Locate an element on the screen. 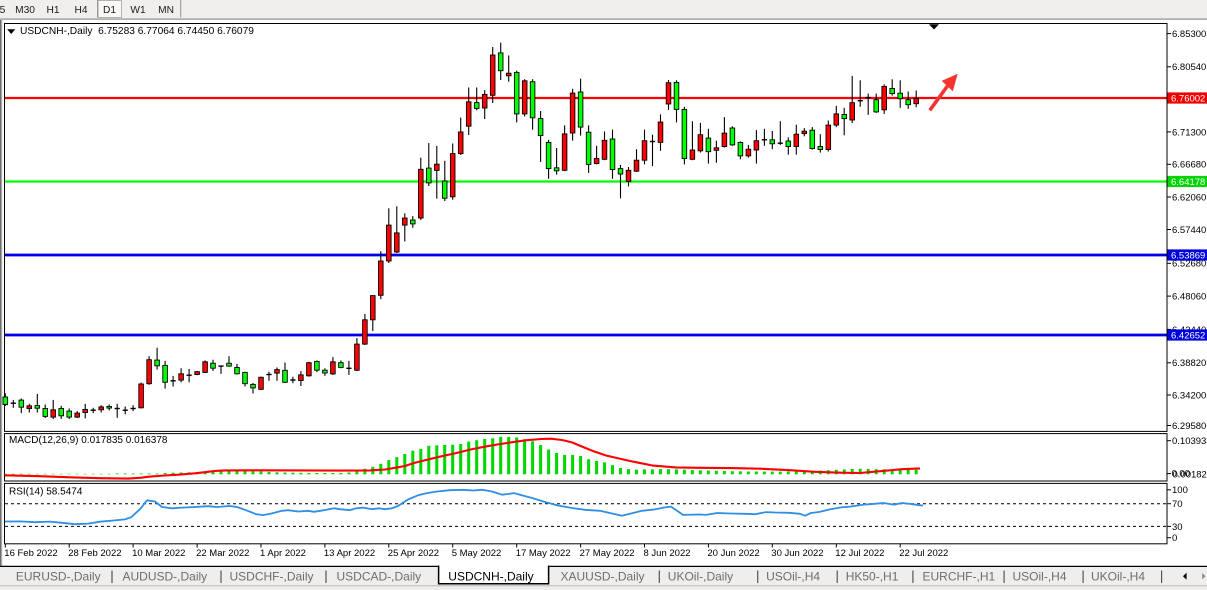 The height and width of the screenshot is (590, 1207). svg-text: 22 Jul 2022 is located at coordinates (923, 553).